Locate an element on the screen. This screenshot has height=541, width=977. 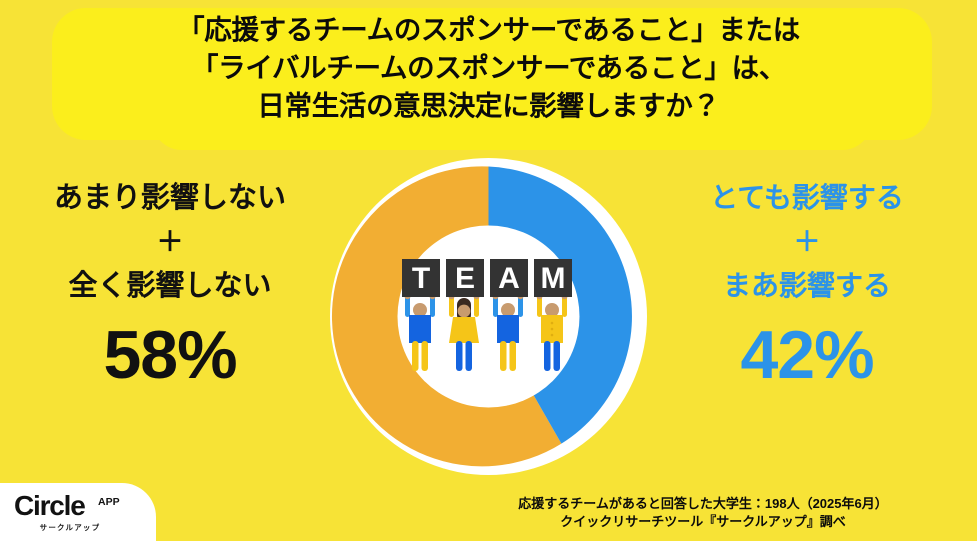
right-label-line-1: とても影響する is located at coordinates (807, 197).